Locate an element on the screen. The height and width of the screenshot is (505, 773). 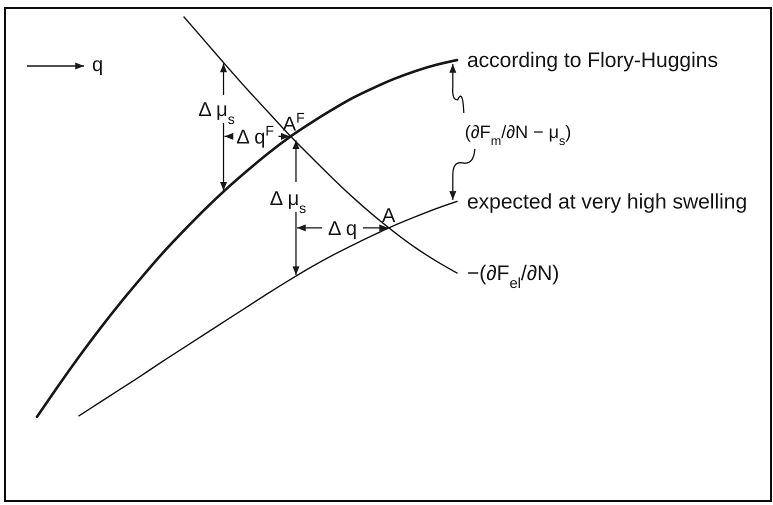
series-label: according to Flory-Huggins is located at coordinates (592, 60).